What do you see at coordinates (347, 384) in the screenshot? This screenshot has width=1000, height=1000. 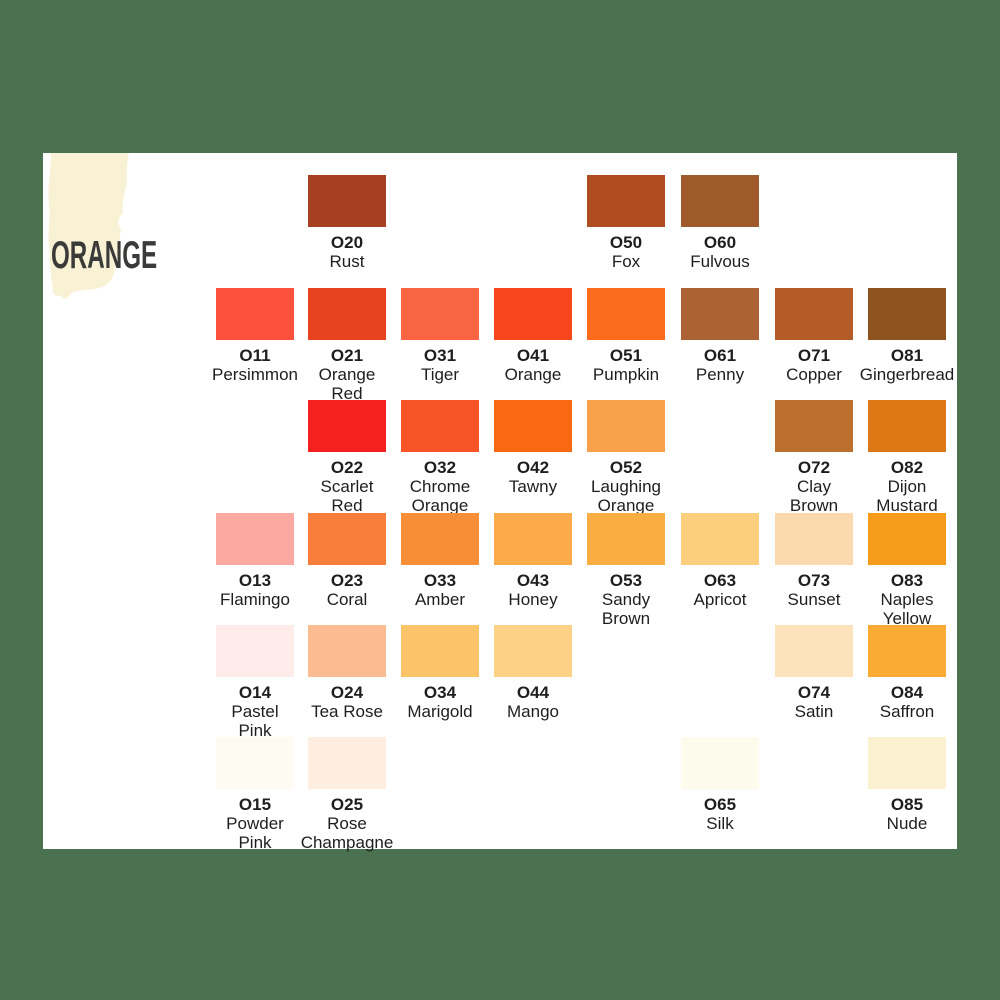 I see `swatch-name: Orange Red` at bounding box center [347, 384].